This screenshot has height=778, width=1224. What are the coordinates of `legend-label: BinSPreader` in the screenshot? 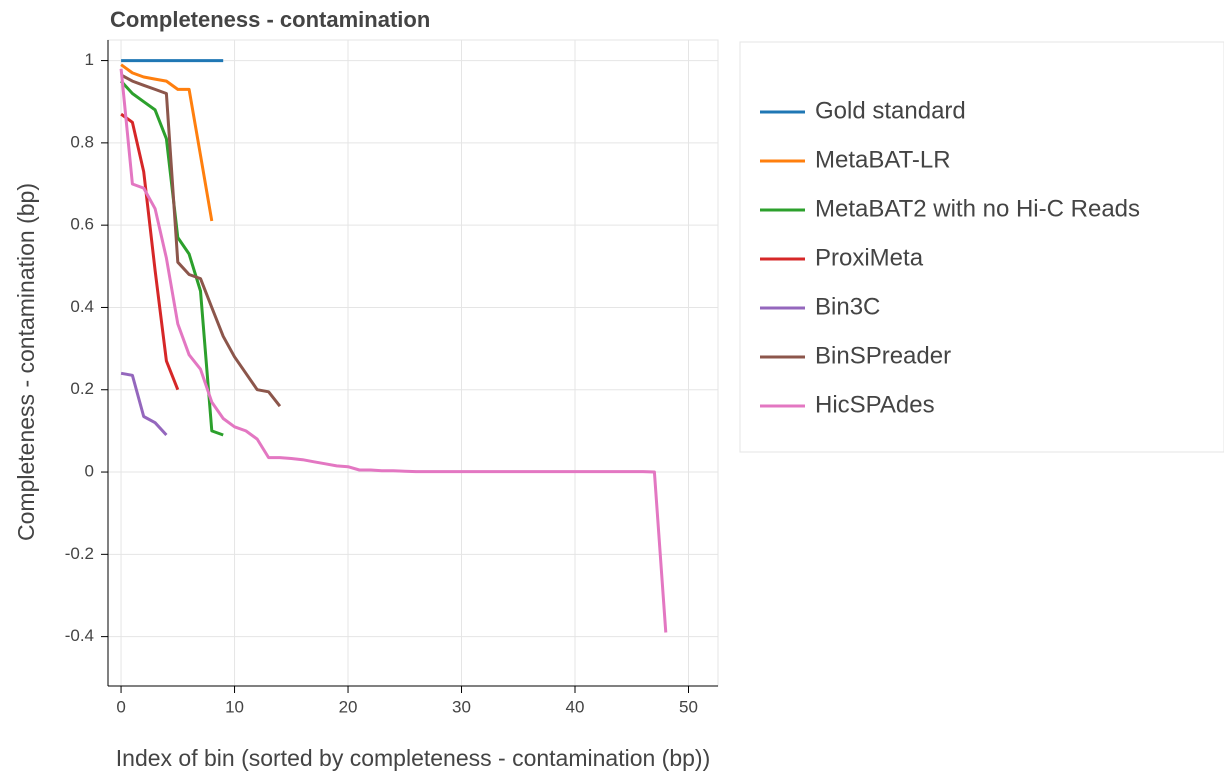 It's located at (883, 355).